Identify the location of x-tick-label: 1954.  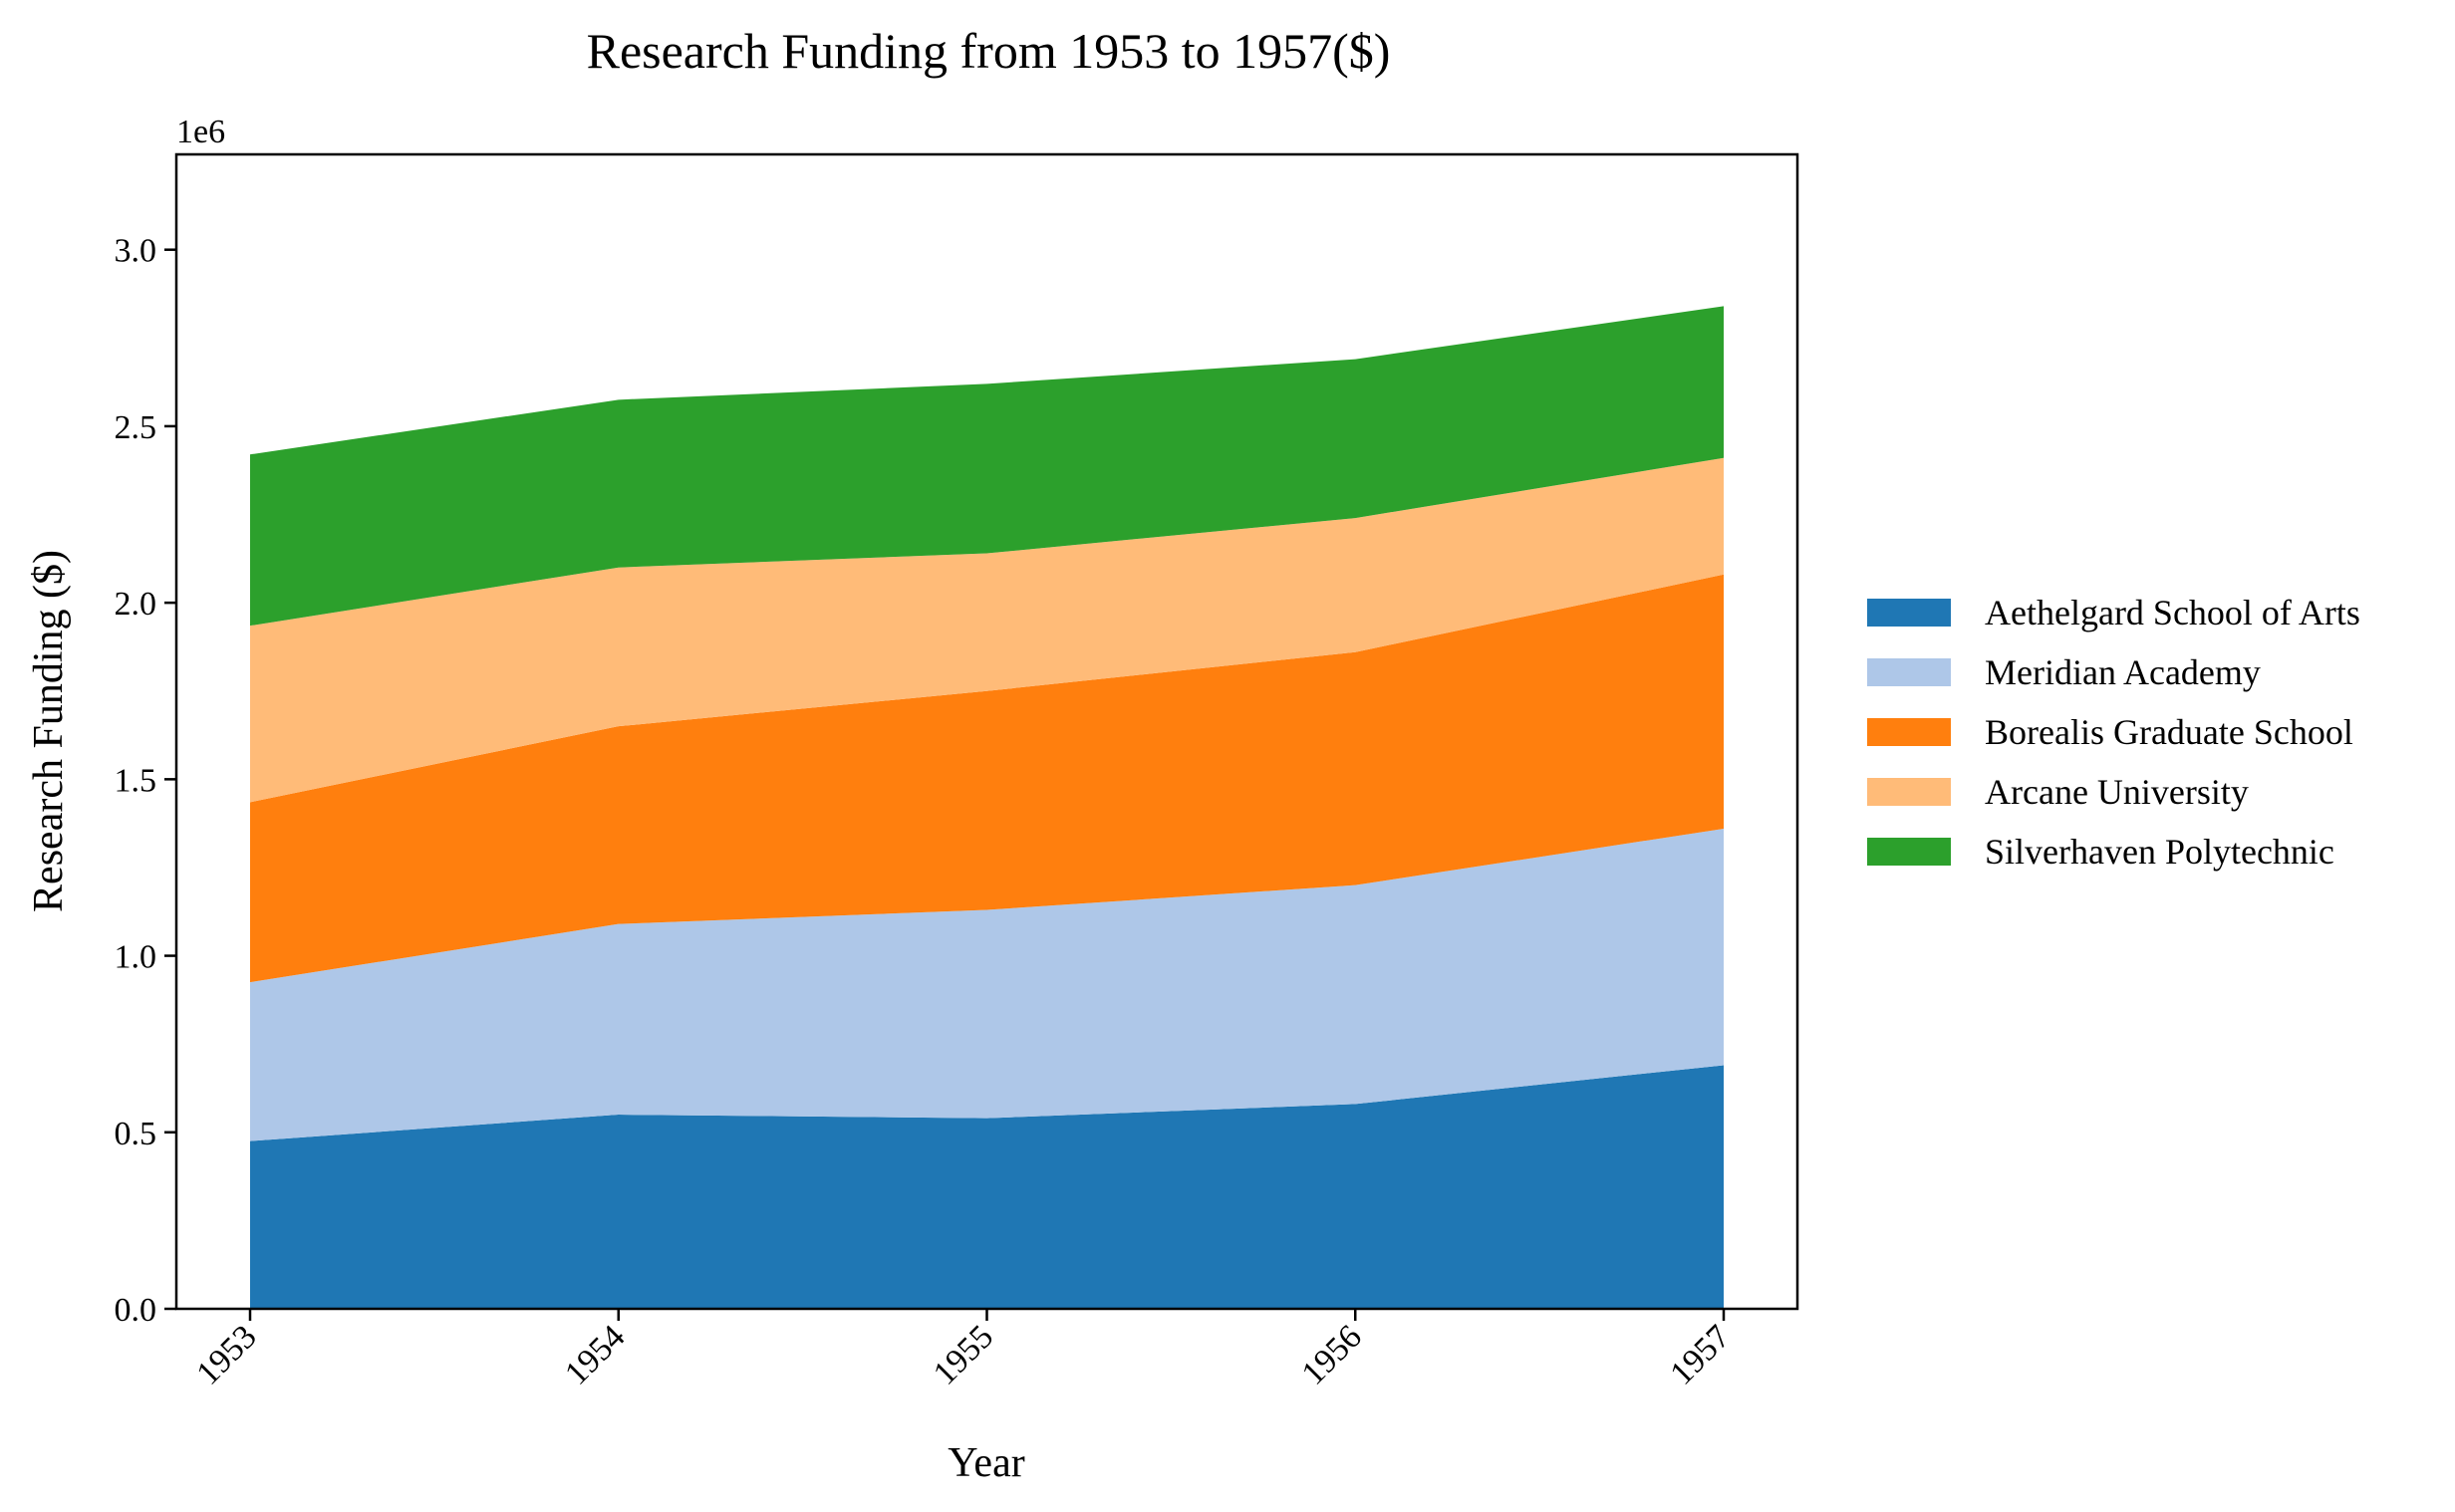
(595, 1354).